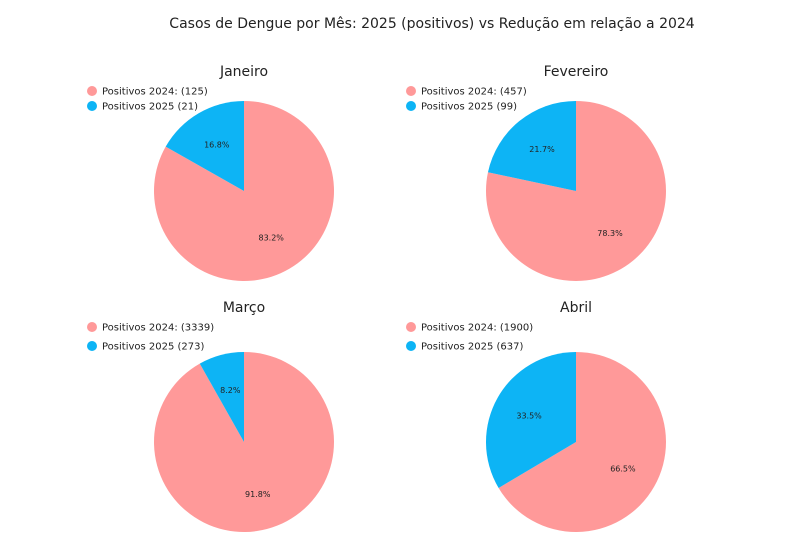 Image resolution: width=800 pixels, height=556 pixels. I want to click on slice-percent-label: 8.2%, so click(230, 390).